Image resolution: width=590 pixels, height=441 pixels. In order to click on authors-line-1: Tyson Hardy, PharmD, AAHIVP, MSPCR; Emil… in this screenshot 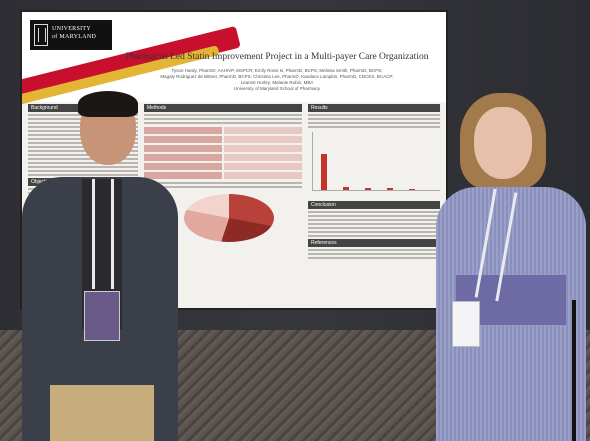, I will do `click(277, 70)`.